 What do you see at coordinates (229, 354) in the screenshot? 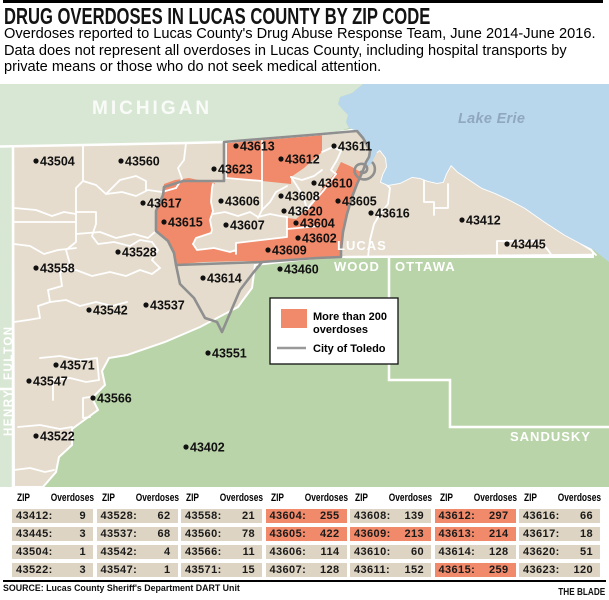
I see `svg-text: 43551` at bounding box center [229, 354].